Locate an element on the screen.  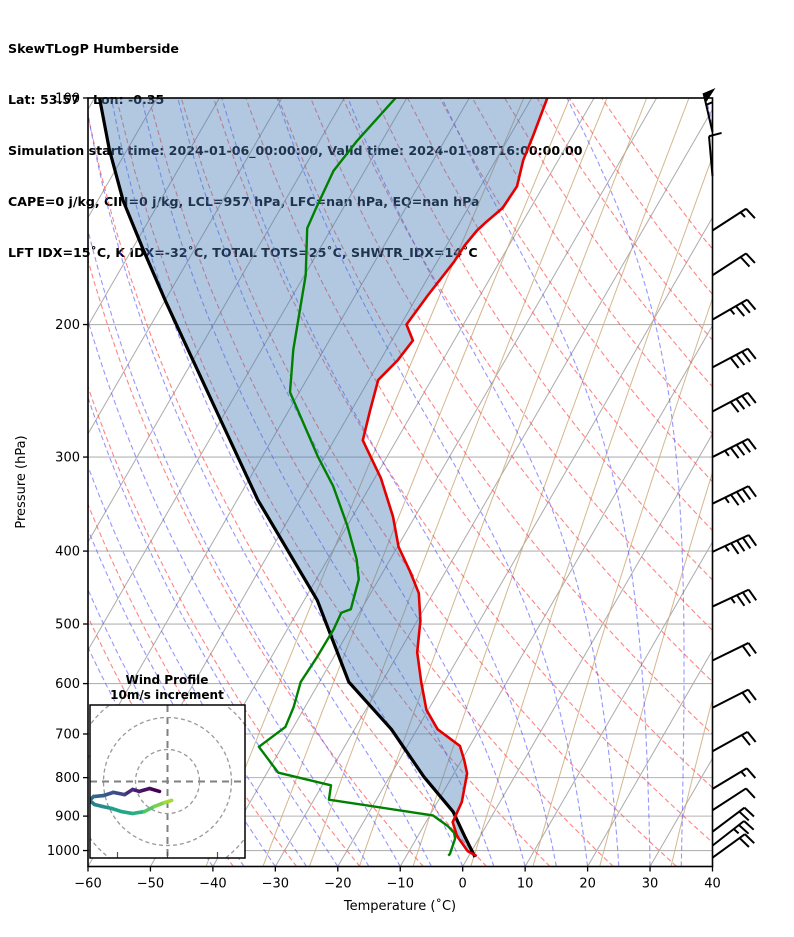
wind-barbs is located at coordinates (730, 473).